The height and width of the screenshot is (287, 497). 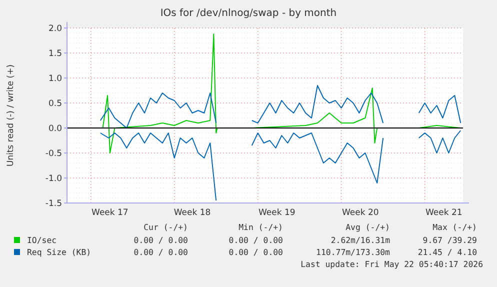 I want to click on y-tick-label: 2.0, so click(x=55, y=29).